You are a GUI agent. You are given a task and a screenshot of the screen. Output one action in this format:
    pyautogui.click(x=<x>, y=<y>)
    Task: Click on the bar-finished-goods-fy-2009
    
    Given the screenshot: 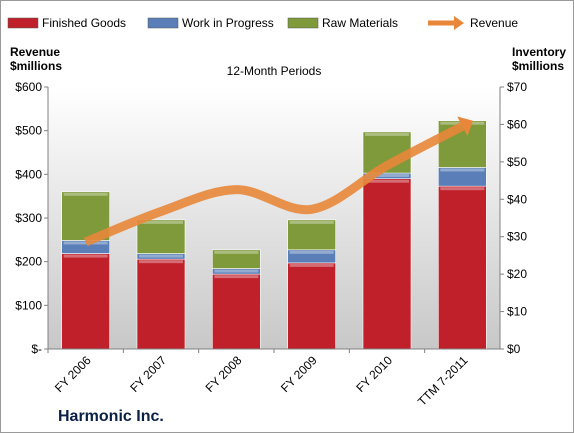 What is the action you would take?
    pyautogui.click(x=311, y=306)
    